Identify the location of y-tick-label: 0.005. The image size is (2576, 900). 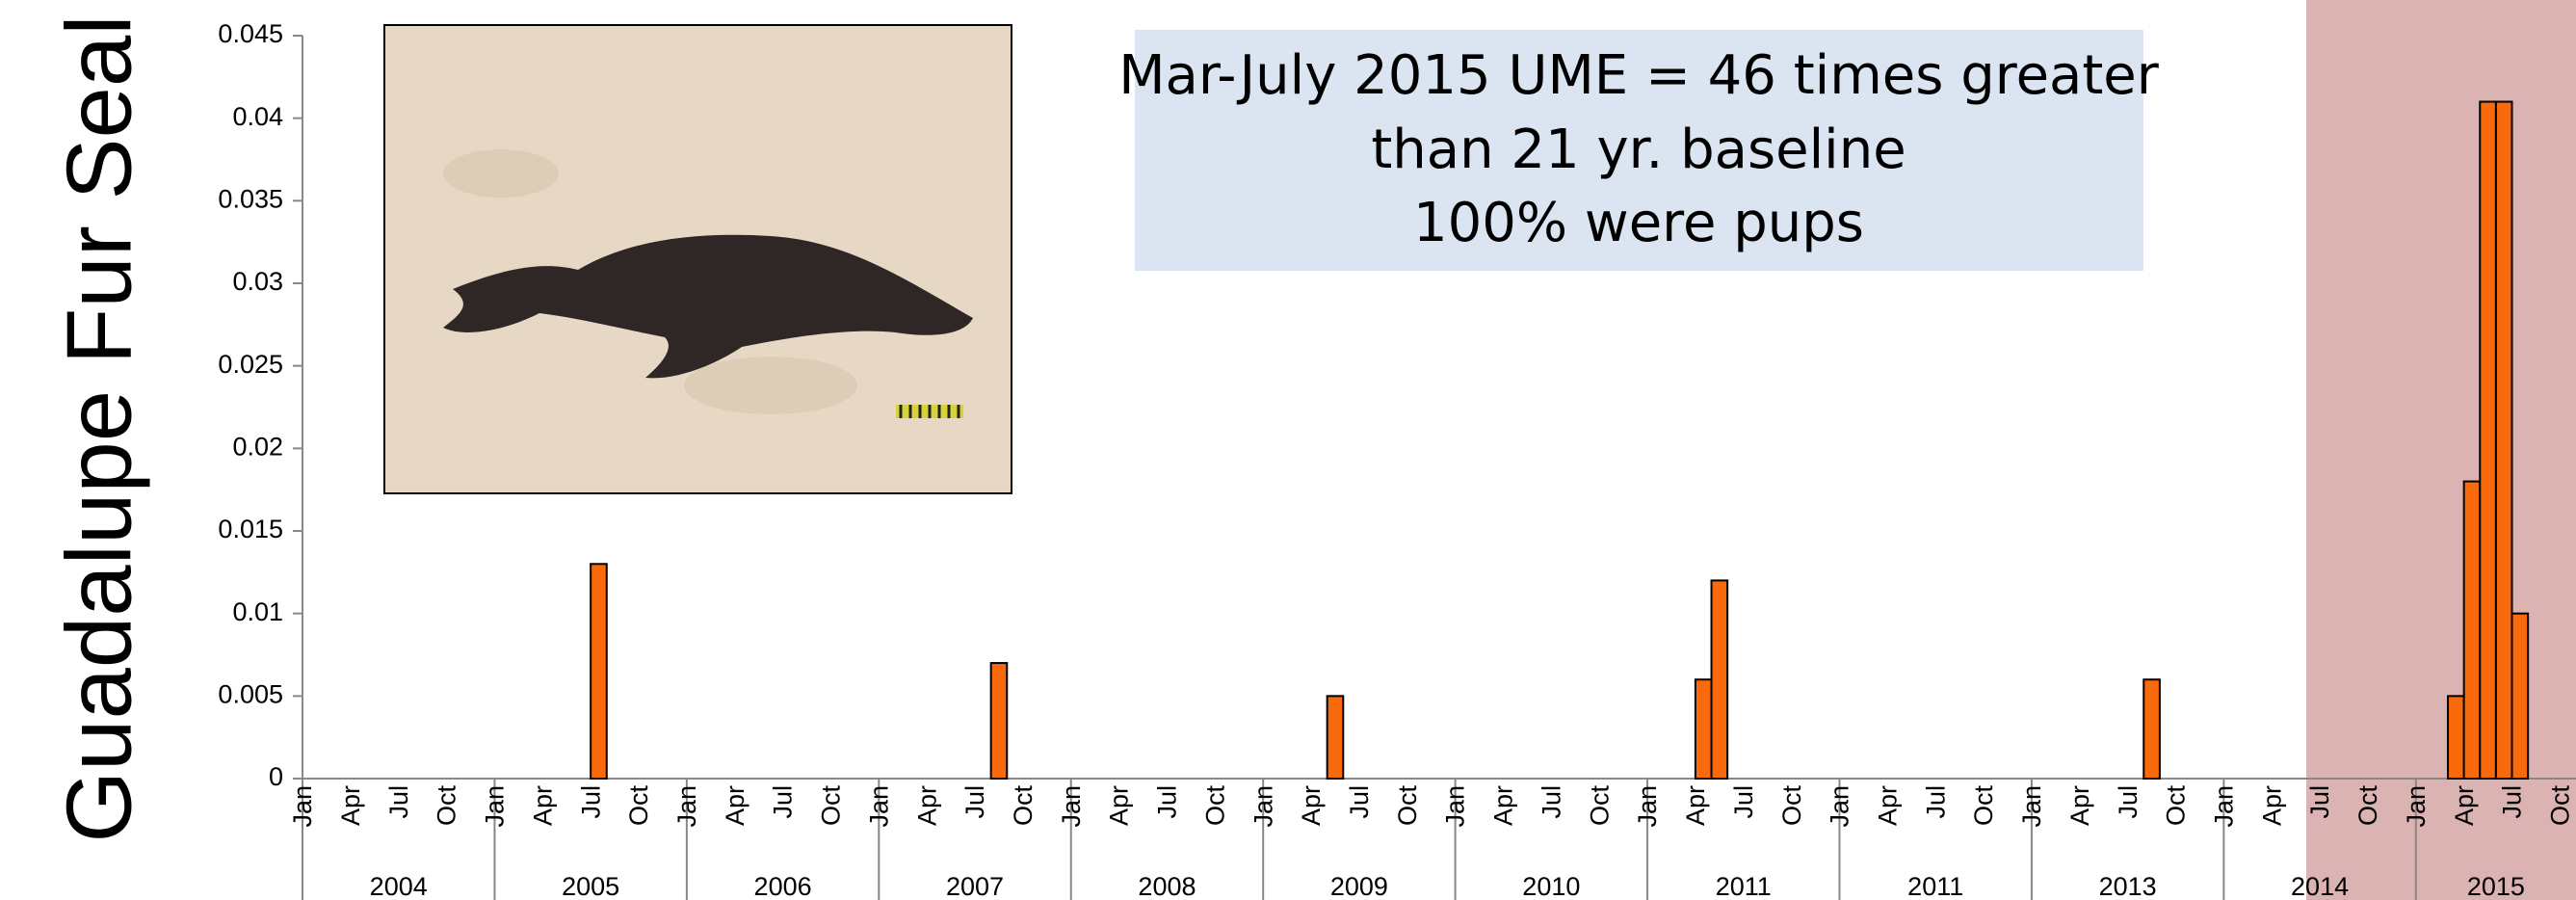
(250, 693).